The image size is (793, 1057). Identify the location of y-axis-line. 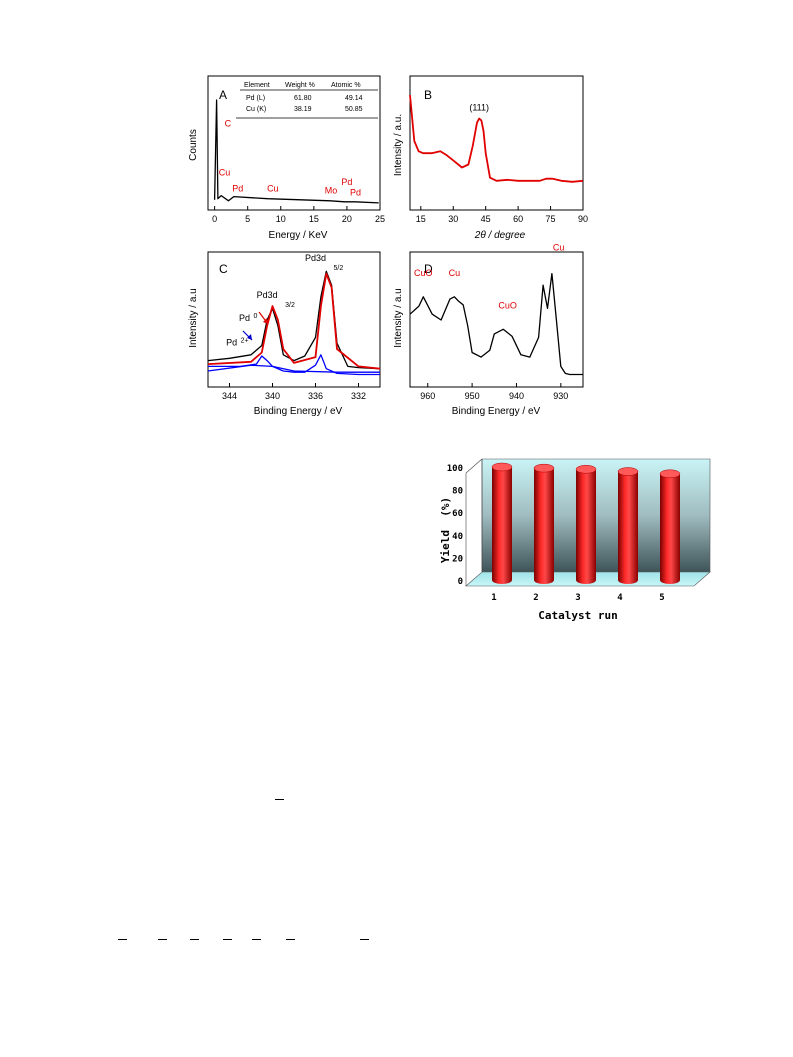
(474, 466).